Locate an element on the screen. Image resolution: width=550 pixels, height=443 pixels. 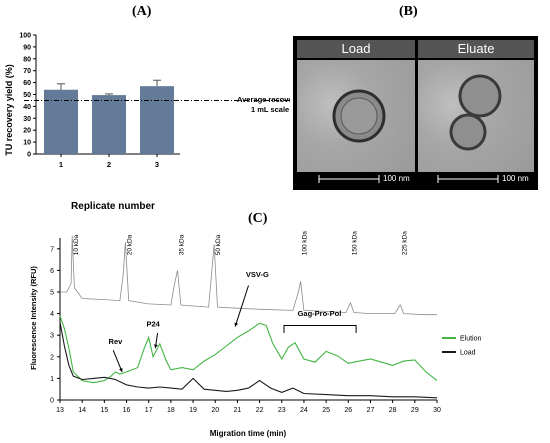
annotation-gag-pro-pol: Gag-Pro-Pol is located at coordinates (320, 313).